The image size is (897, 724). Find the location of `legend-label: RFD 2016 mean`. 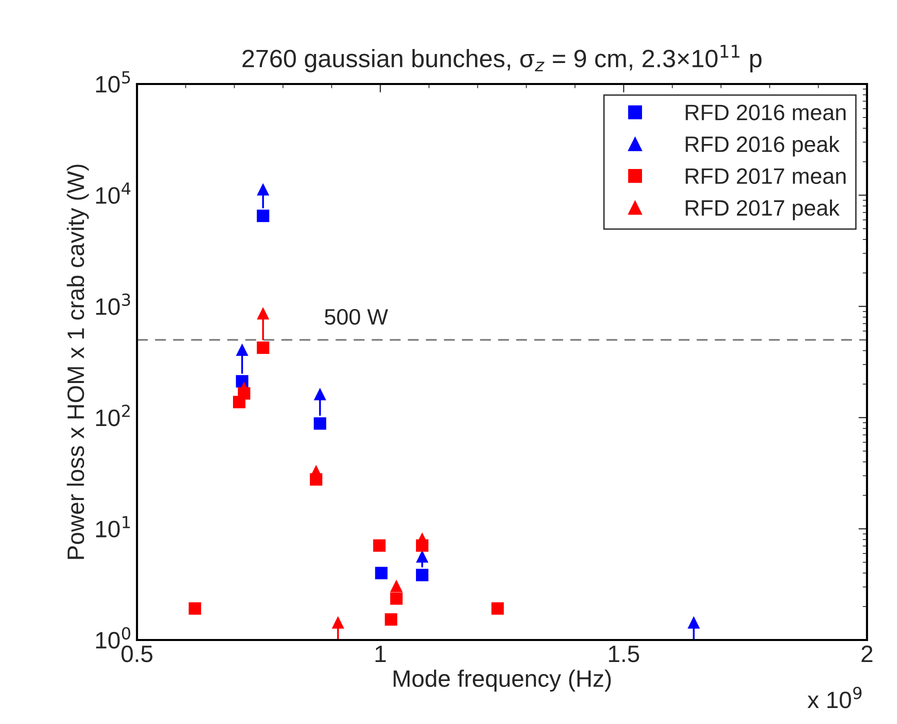

legend-label: RFD 2016 mean is located at coordinates (766, 112).